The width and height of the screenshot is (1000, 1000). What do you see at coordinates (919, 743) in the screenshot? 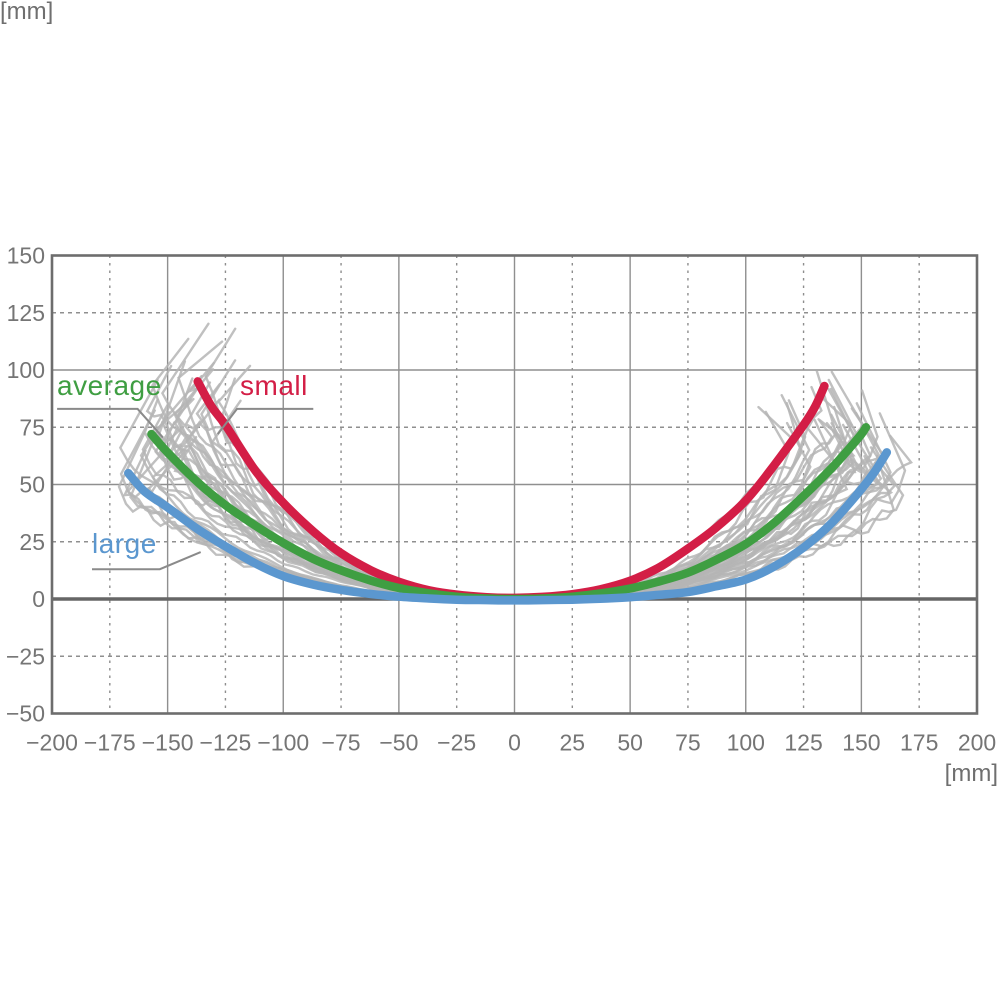
I see `x-tick-label: 175` at bounding box center [919, 743].